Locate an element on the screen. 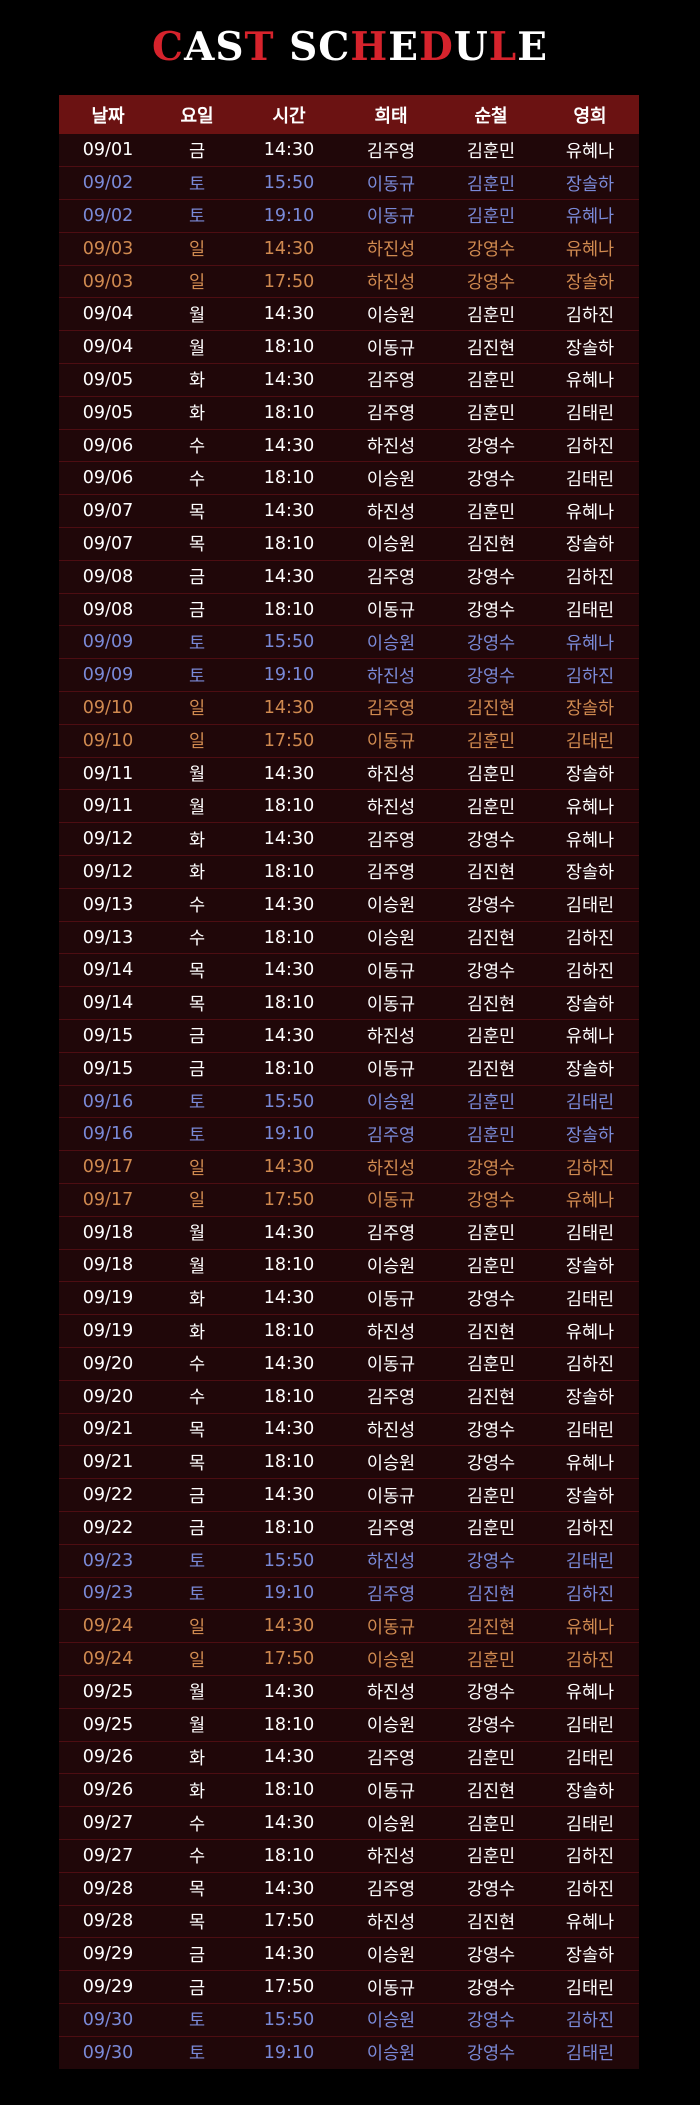 The height and width of the screenshot is (2105, 700). title-segment: U is located at coordinates (471, 47).